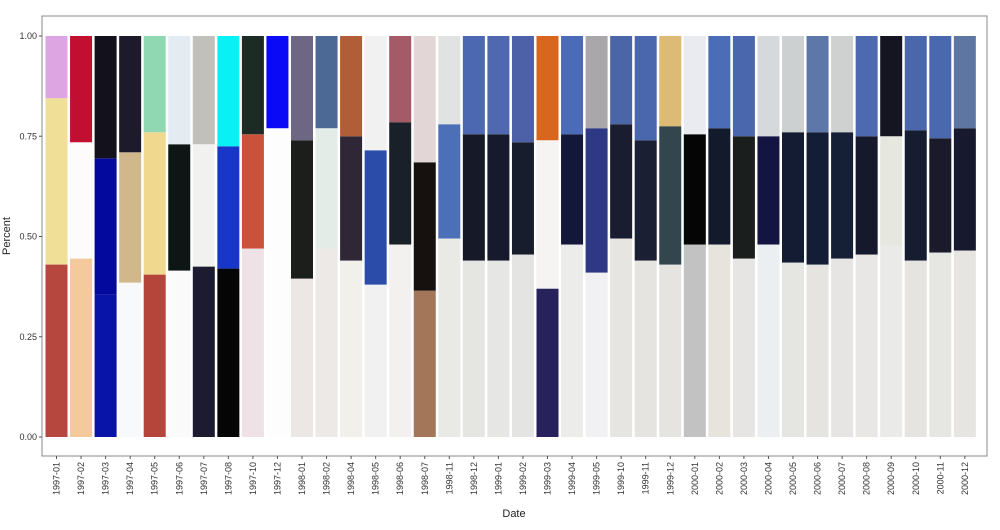 This screenshot has height=530, width=1000. I want to click on x-tick-label: 2000-06, so click(818, 478).